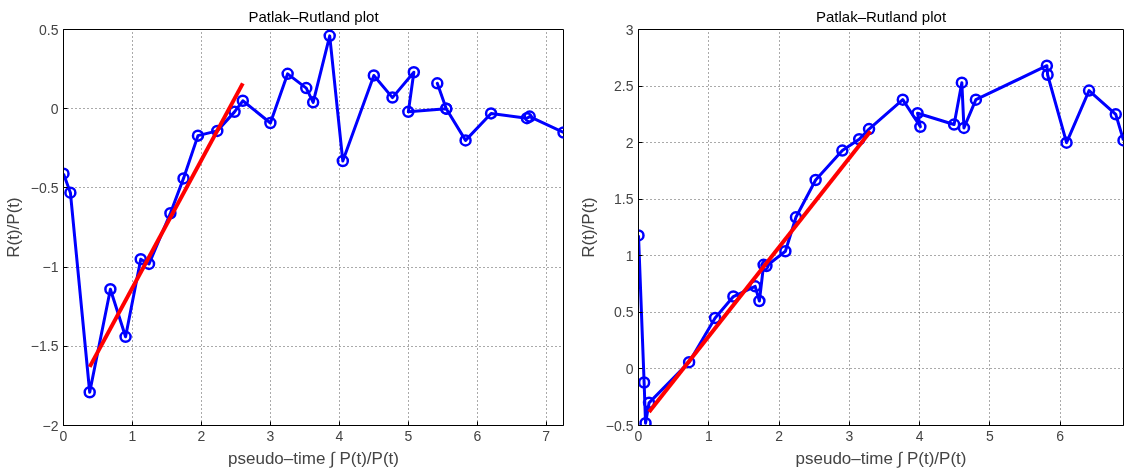  What do you see at coordinates (50, 267) in the screenshot?
I see `y-tick-label: −1` at bounding box center [50, 267].